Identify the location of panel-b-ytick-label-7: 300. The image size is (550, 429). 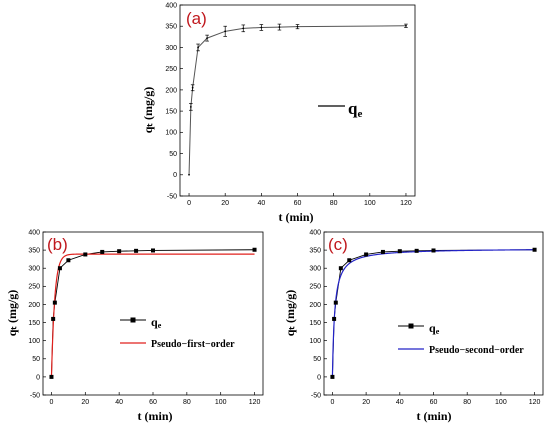
(34, 269).